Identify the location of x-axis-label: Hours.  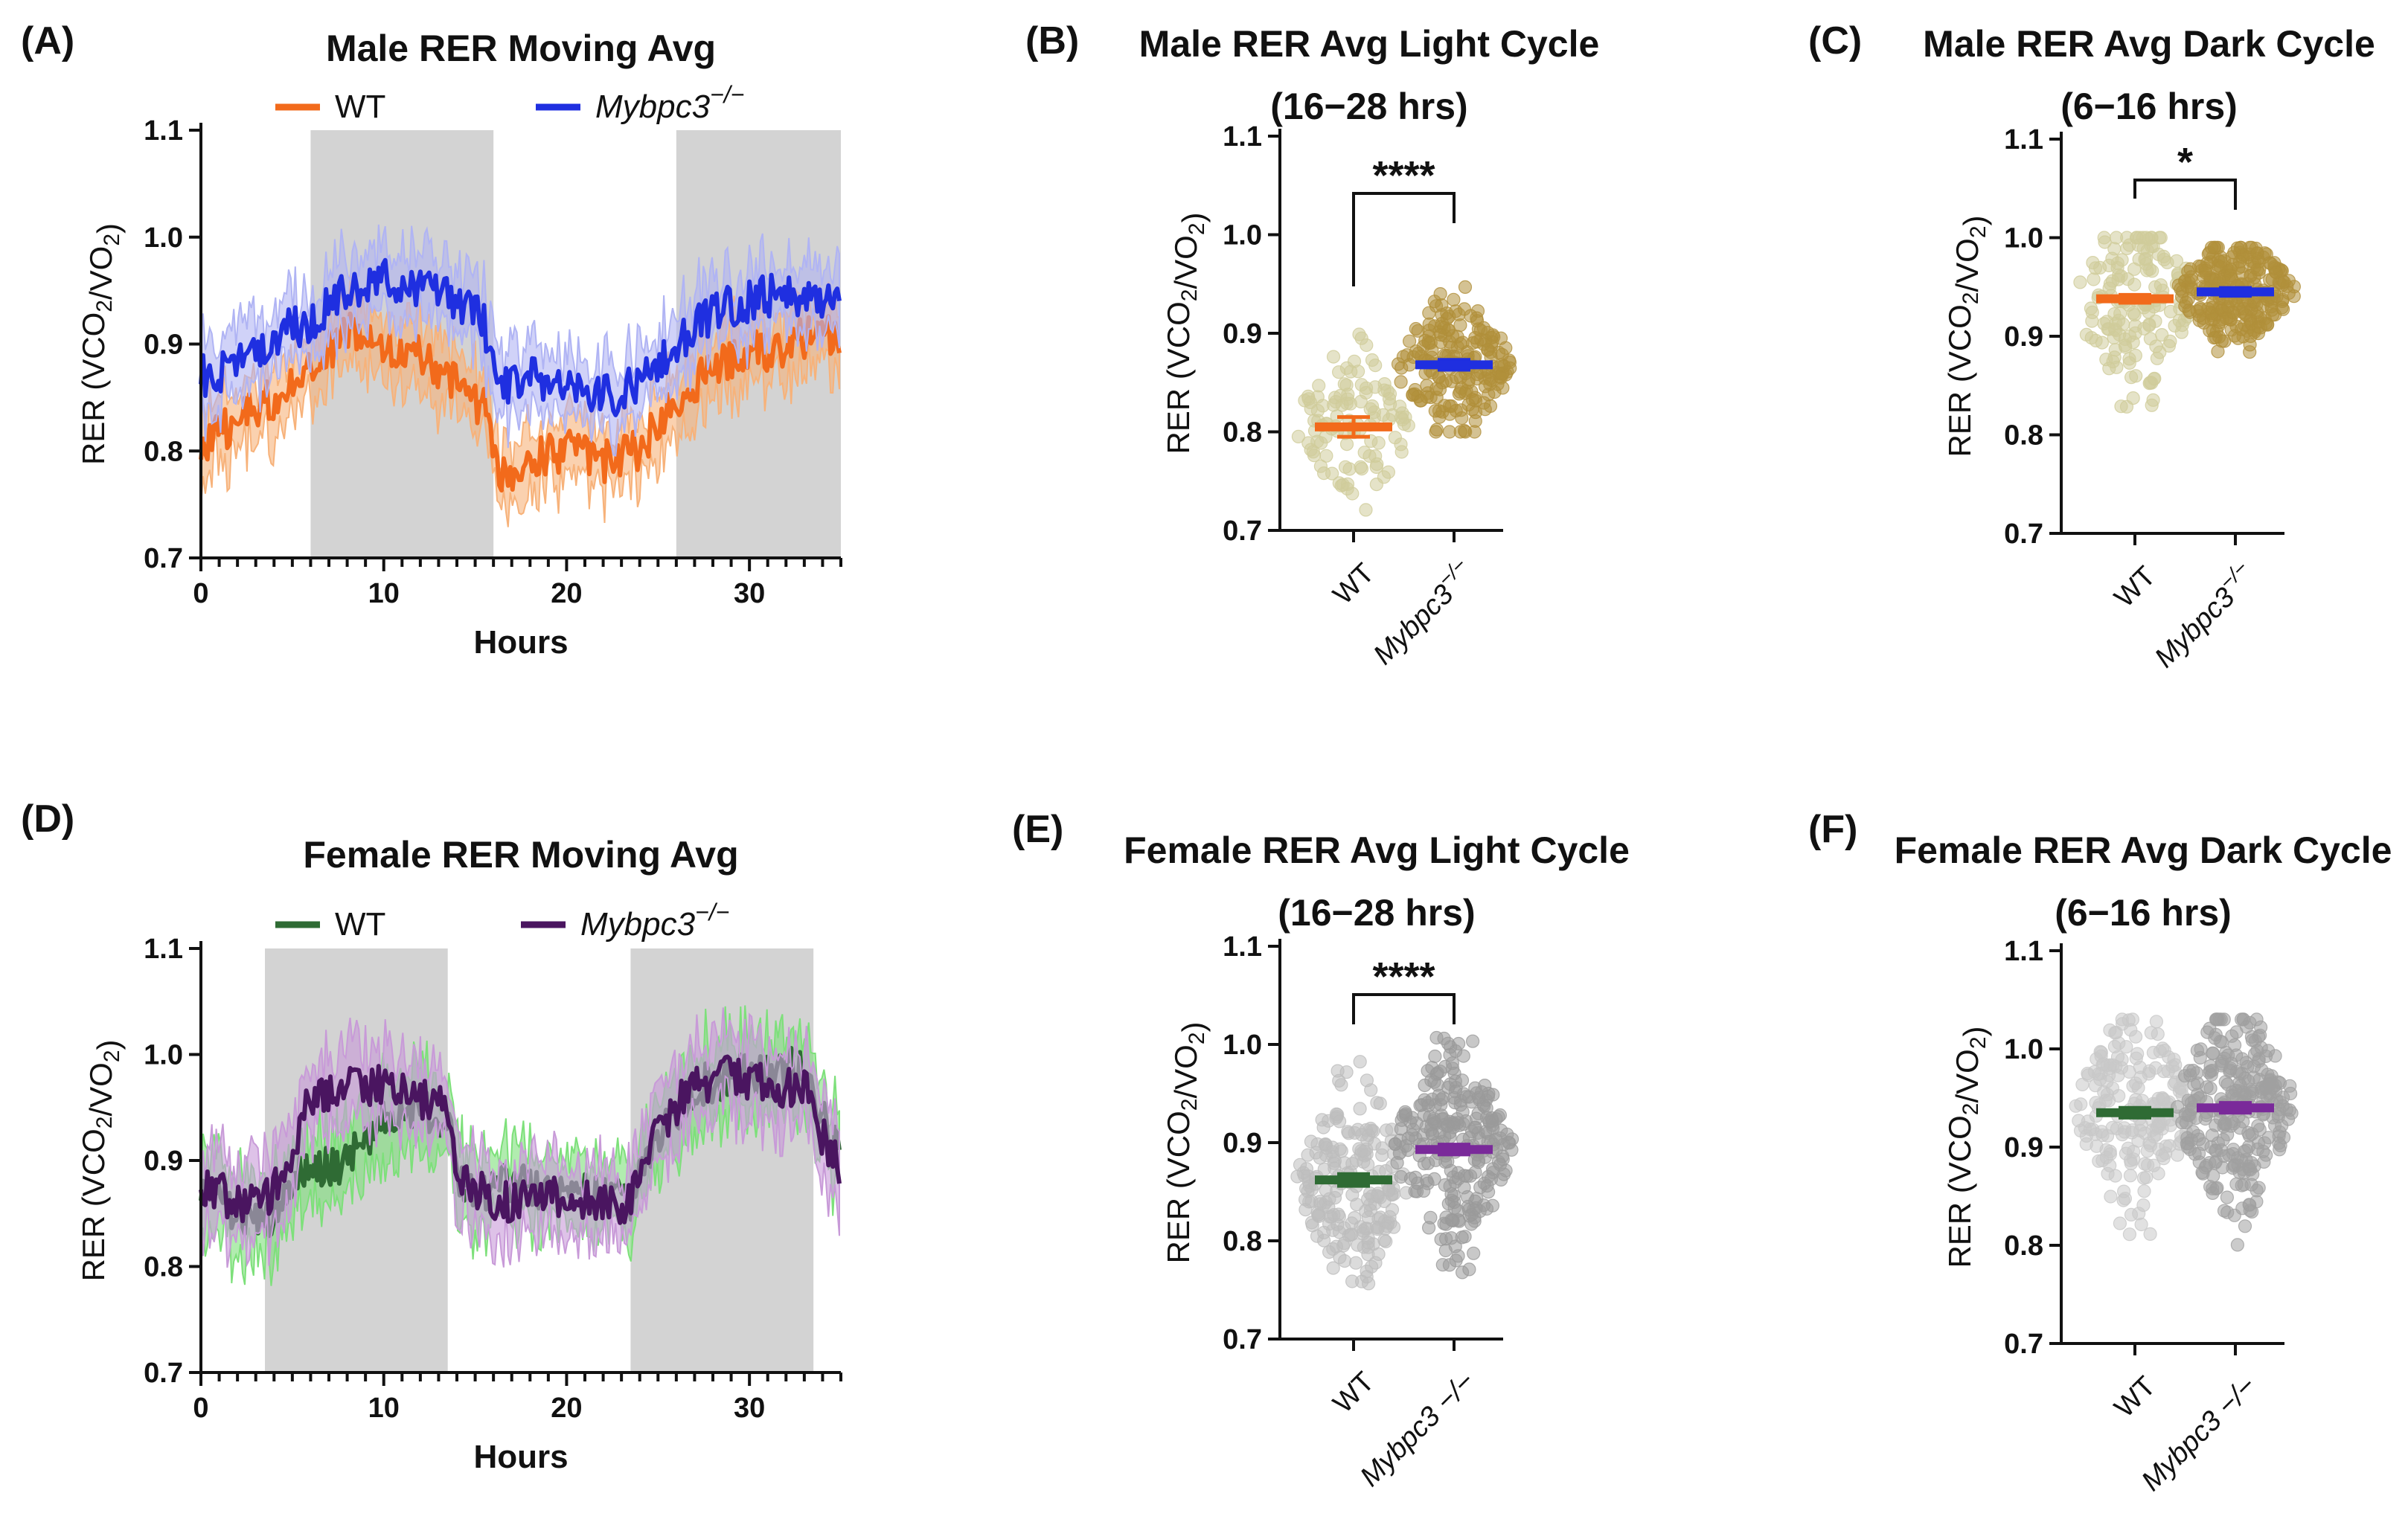
(520, 1457).